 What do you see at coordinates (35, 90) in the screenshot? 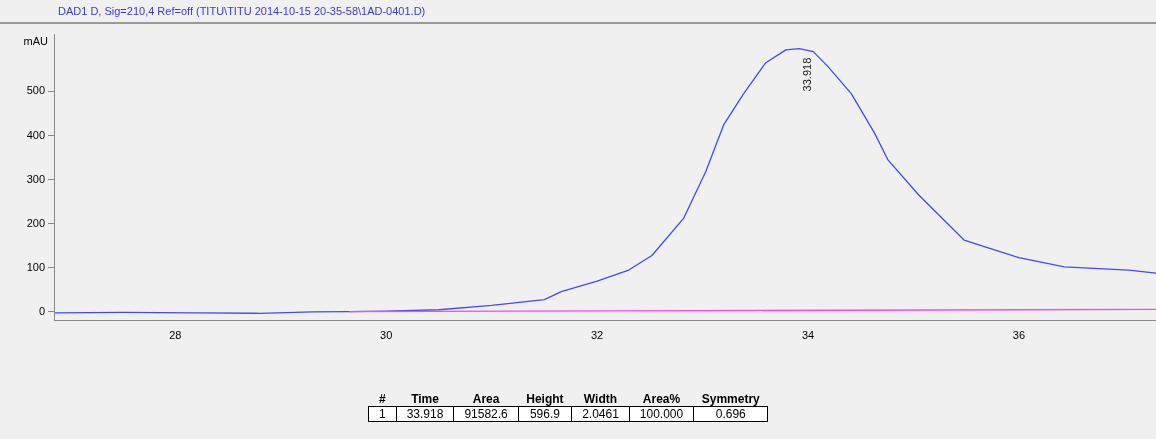
I see `y-tick-label: 500` at bounding box center [35, 90].